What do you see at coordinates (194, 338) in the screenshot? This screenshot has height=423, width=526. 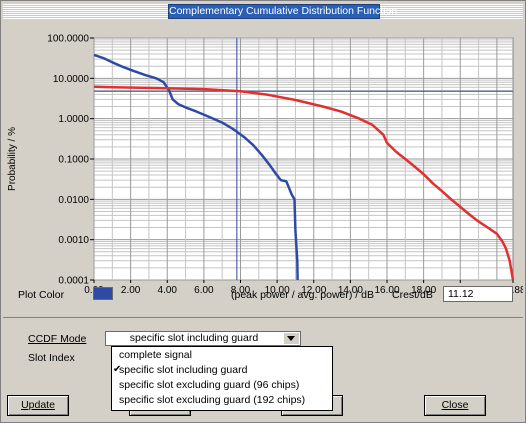 I see `ccdf-mode-value: specific slot including guard` at bounding box center [194, 338].